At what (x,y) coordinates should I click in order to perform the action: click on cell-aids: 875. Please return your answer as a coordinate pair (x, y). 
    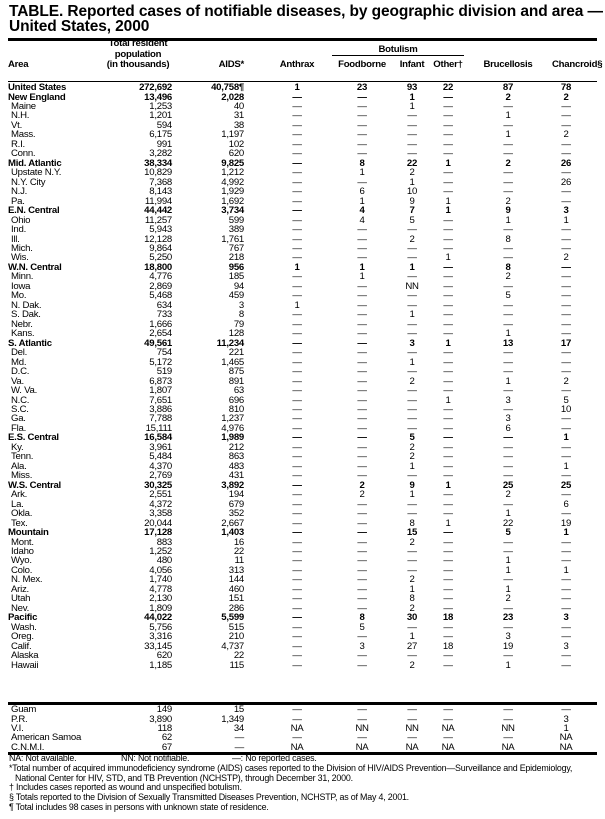
    Looking at the image, I should click on (236, 372).